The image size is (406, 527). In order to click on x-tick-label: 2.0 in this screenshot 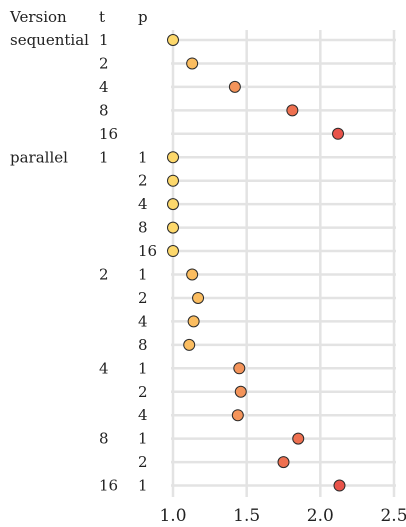, I will do `click(320, 516)`.